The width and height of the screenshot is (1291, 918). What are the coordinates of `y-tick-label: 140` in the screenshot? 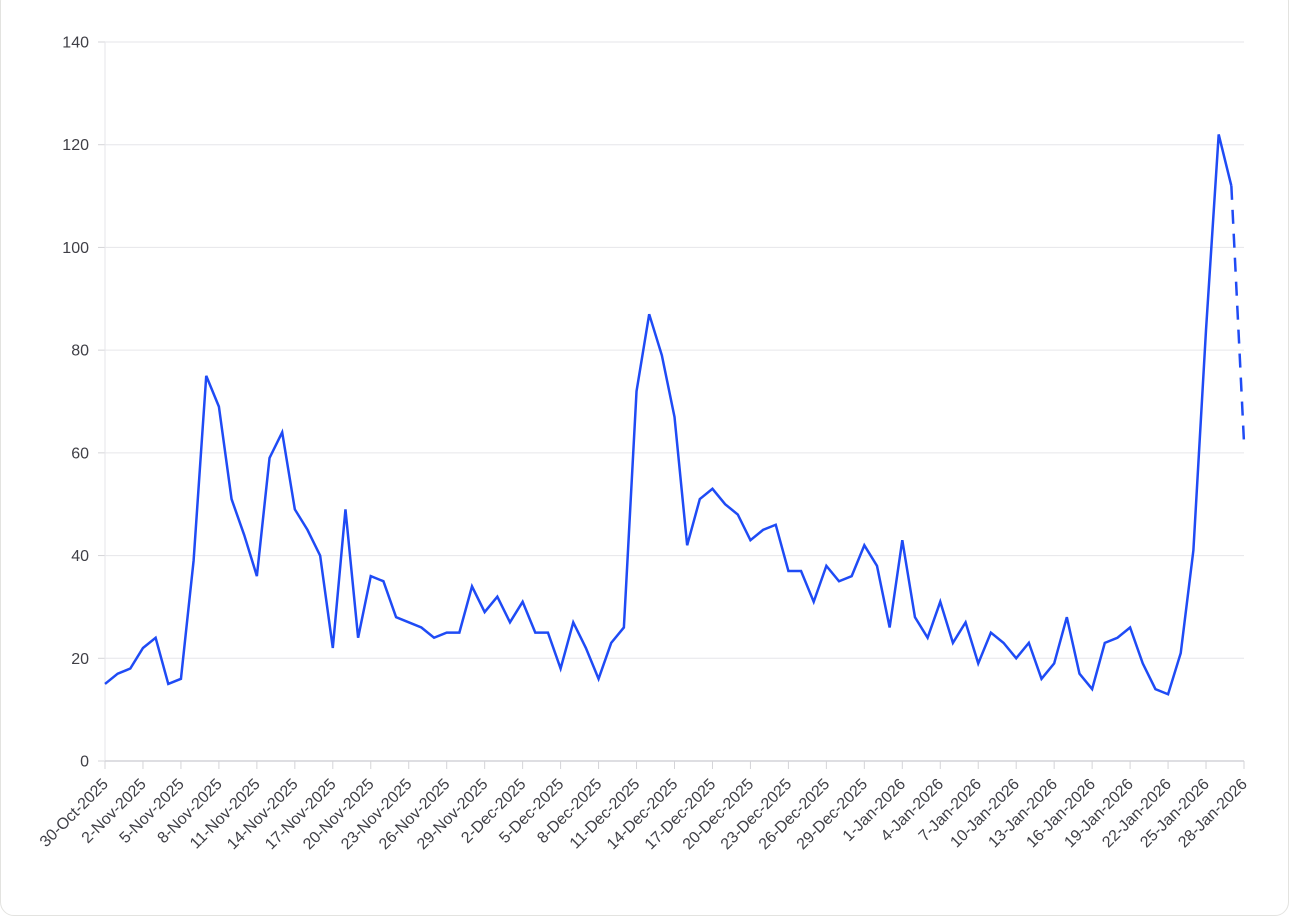 It's located at (75, 43).